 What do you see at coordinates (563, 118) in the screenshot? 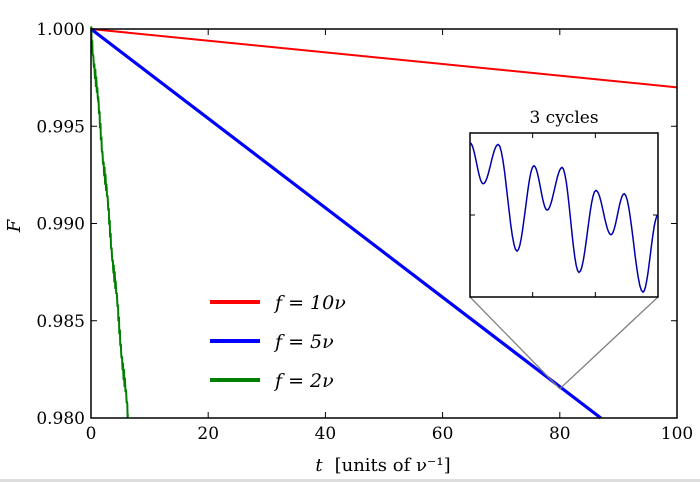
I see `inset-title: 3 cycles` at bounding box center [563, 118].